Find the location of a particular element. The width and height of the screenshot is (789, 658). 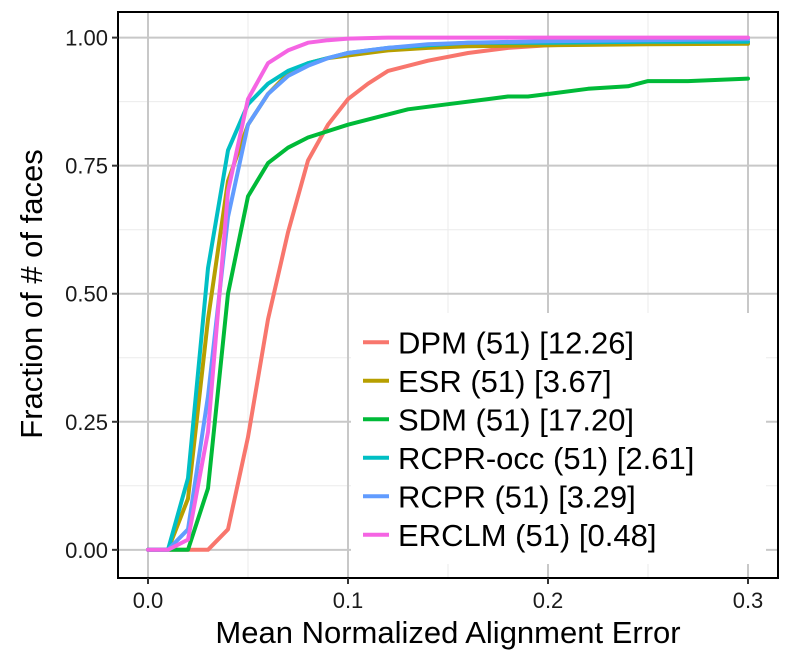

y-axis-ticks: 0.00 0.25 0.50 0.75 1.00 is located at coordinates (91, 294).